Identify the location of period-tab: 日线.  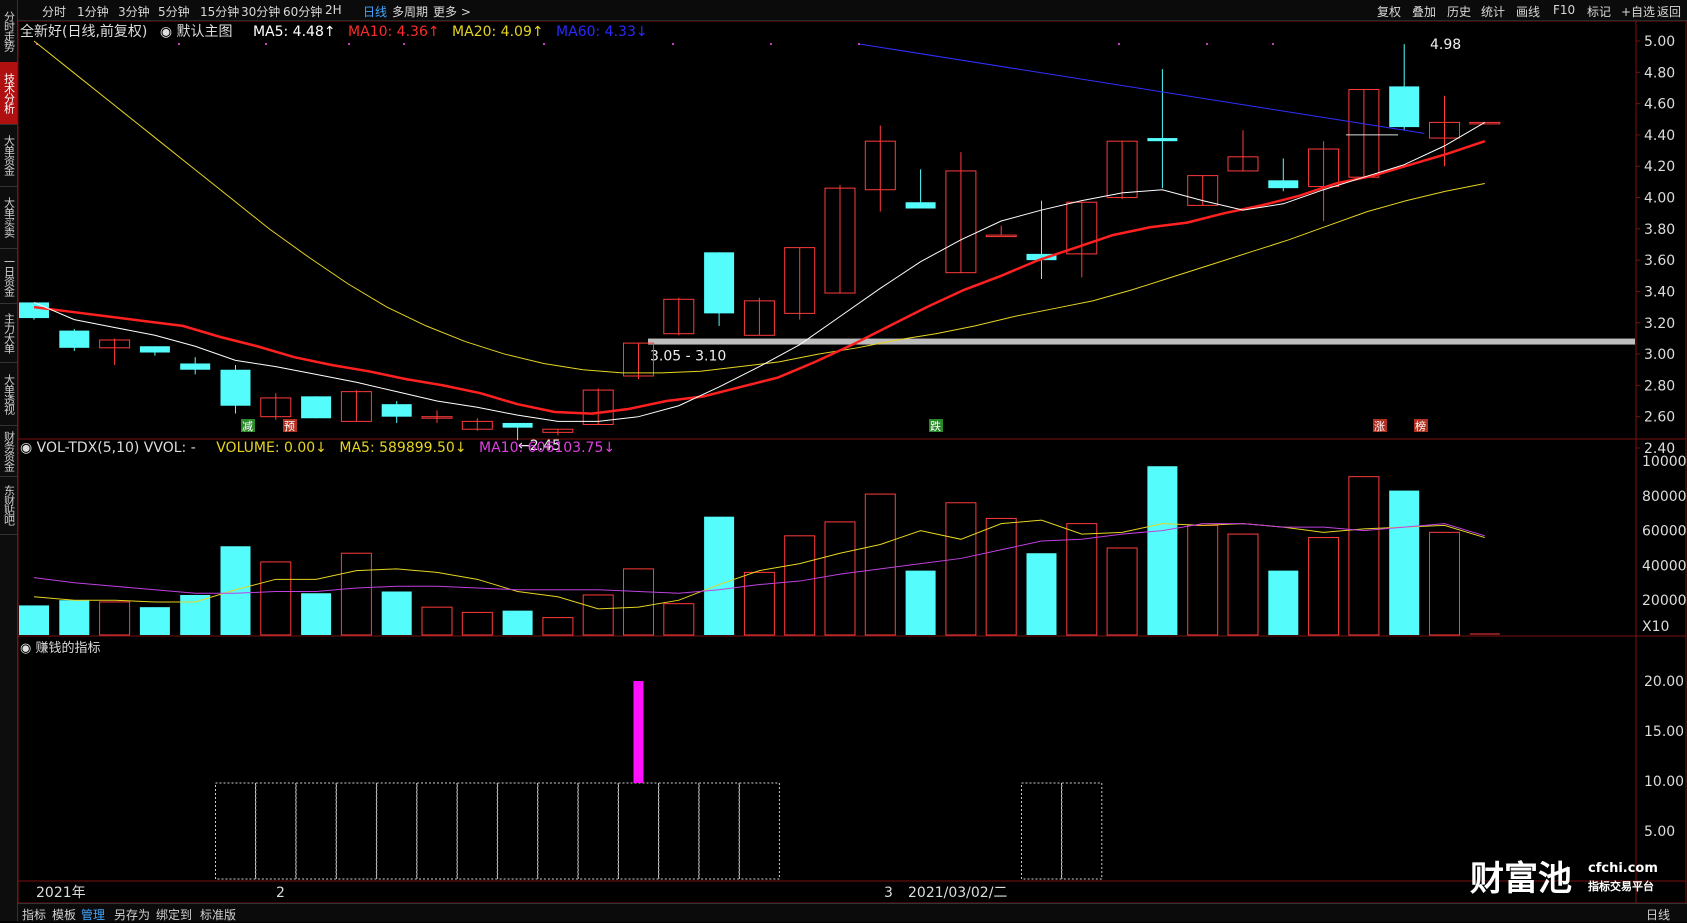
(375, 12).